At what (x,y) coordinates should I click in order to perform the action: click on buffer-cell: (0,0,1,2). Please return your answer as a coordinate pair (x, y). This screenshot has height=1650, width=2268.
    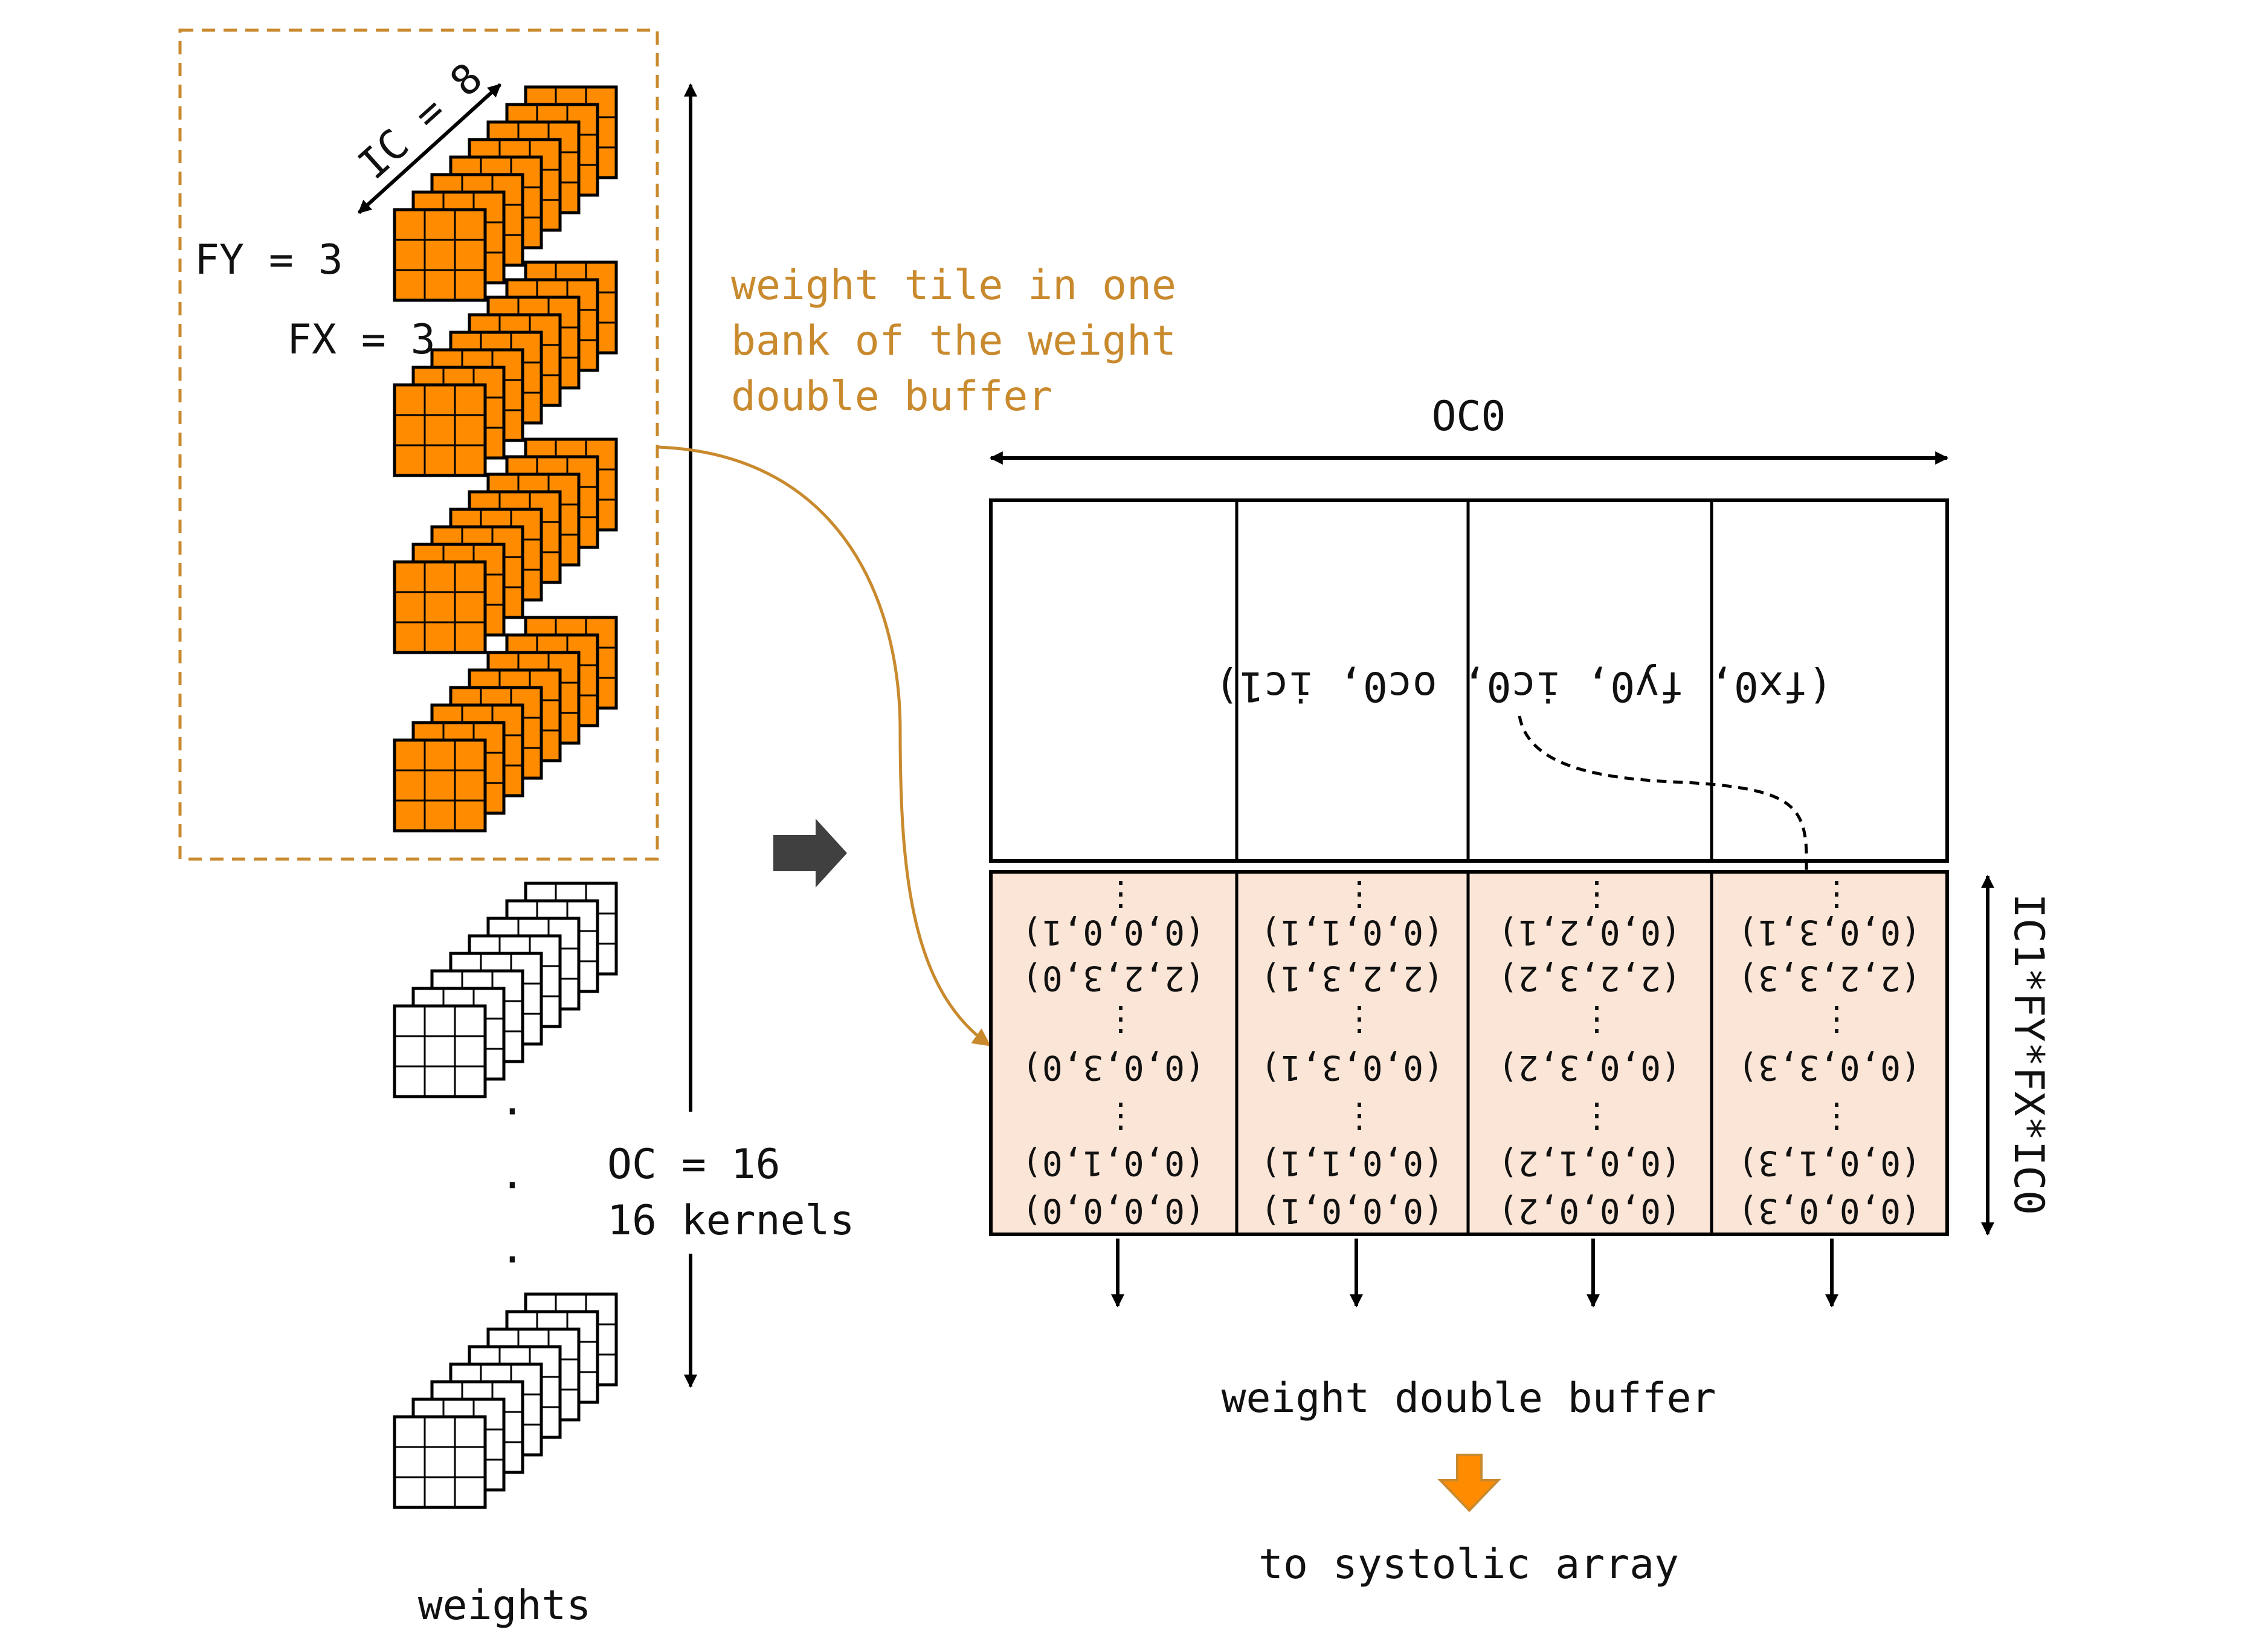
    Looking at the image, I should click on (1590, 1162).